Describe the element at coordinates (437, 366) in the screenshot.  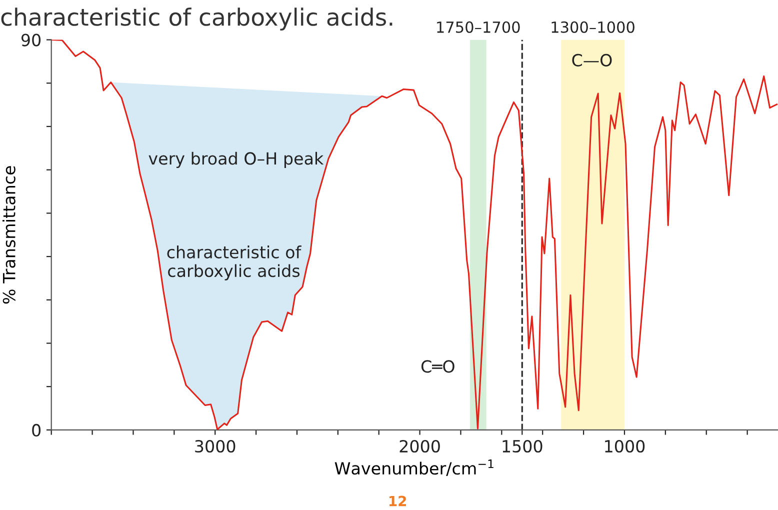
I see `annotation: C═O` at that location.